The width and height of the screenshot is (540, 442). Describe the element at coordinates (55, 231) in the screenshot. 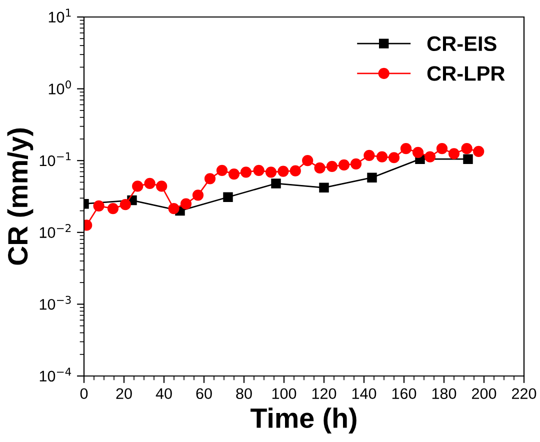

I see `y-tick-label: 10$^{−2}$` at that location.